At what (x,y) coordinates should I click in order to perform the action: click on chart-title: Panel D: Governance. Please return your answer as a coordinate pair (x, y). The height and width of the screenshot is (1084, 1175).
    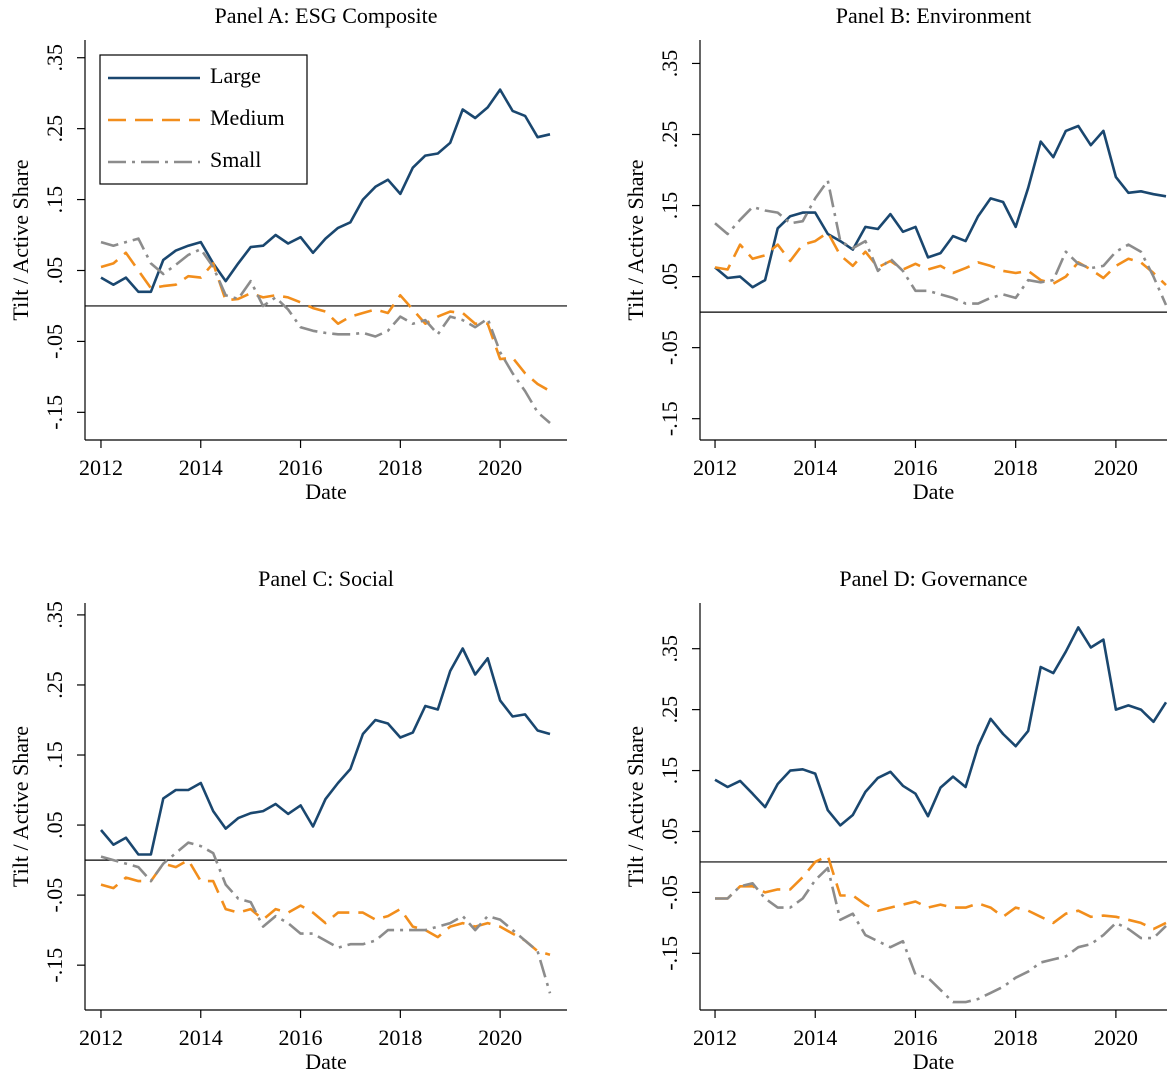
    Looking at the image, I should click on (933, 578).